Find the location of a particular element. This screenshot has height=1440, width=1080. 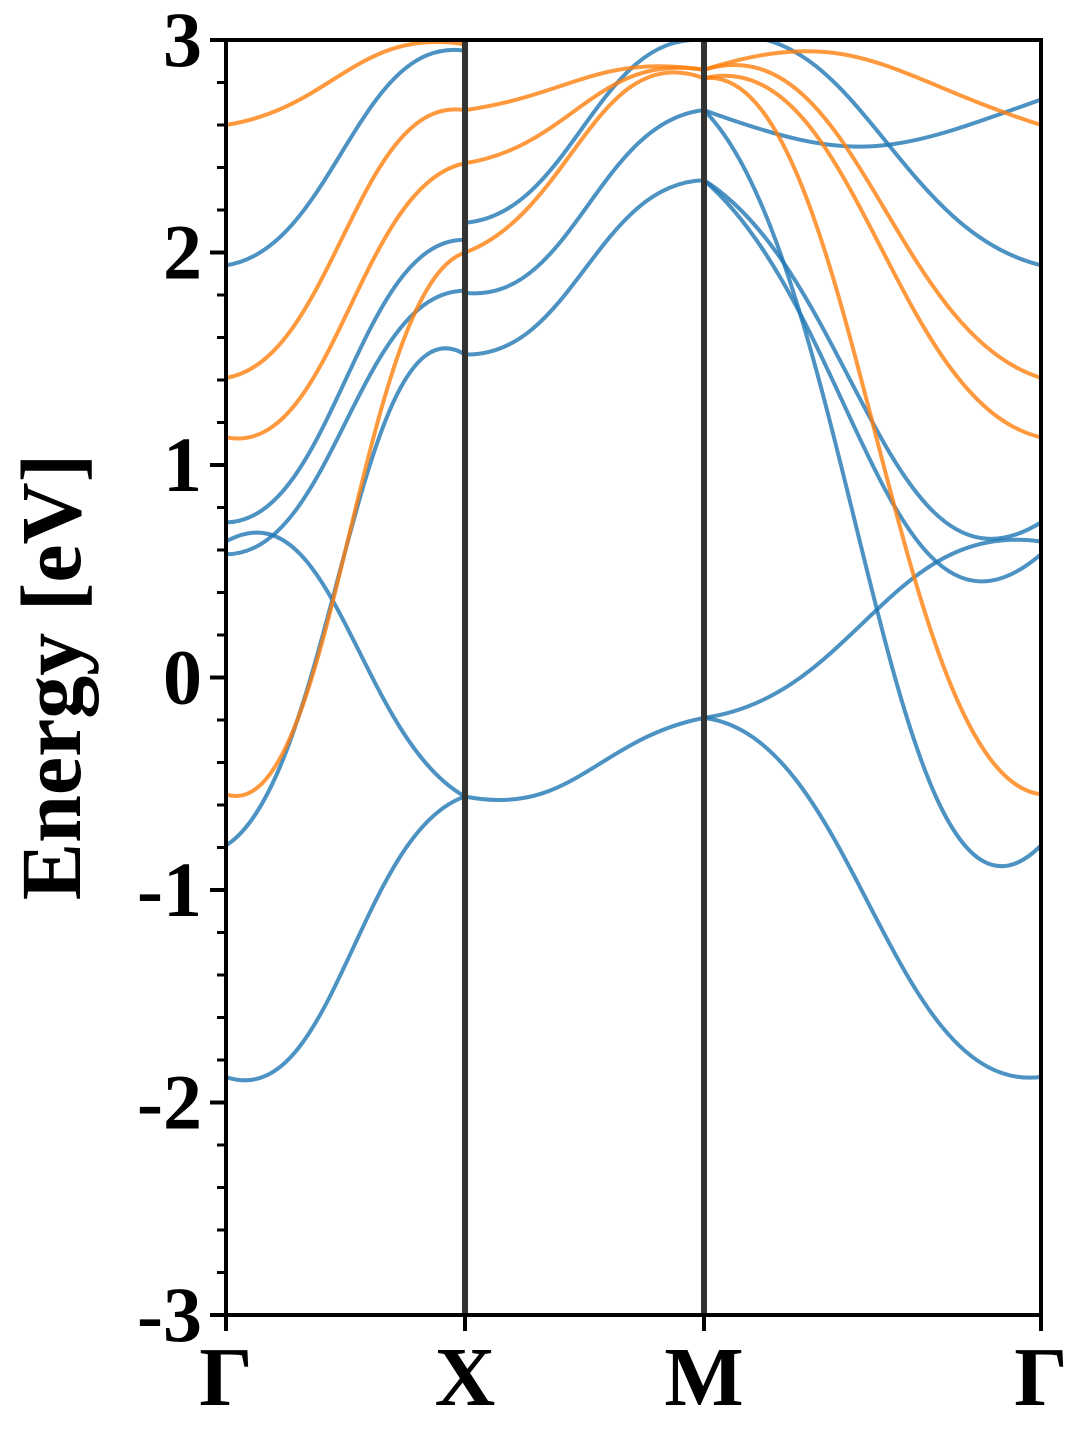

y-tick-label: 2 is located at coordinates (182, 252).